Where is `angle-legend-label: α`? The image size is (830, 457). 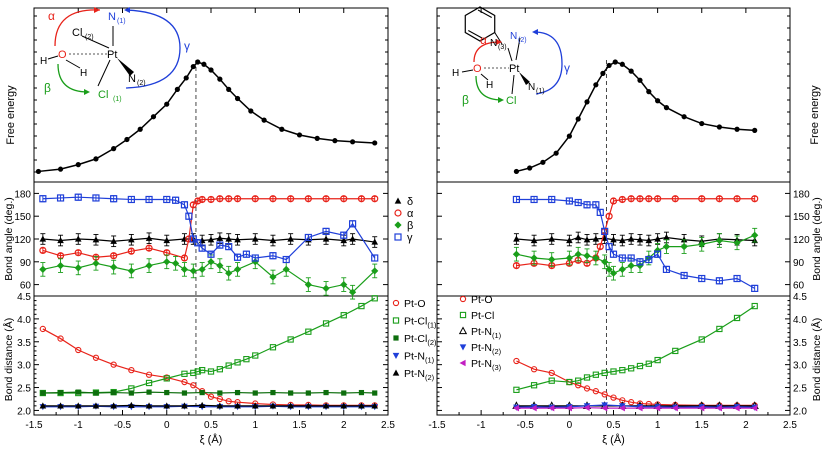 angle-legend-label: α is located at coordinates (410, 214).